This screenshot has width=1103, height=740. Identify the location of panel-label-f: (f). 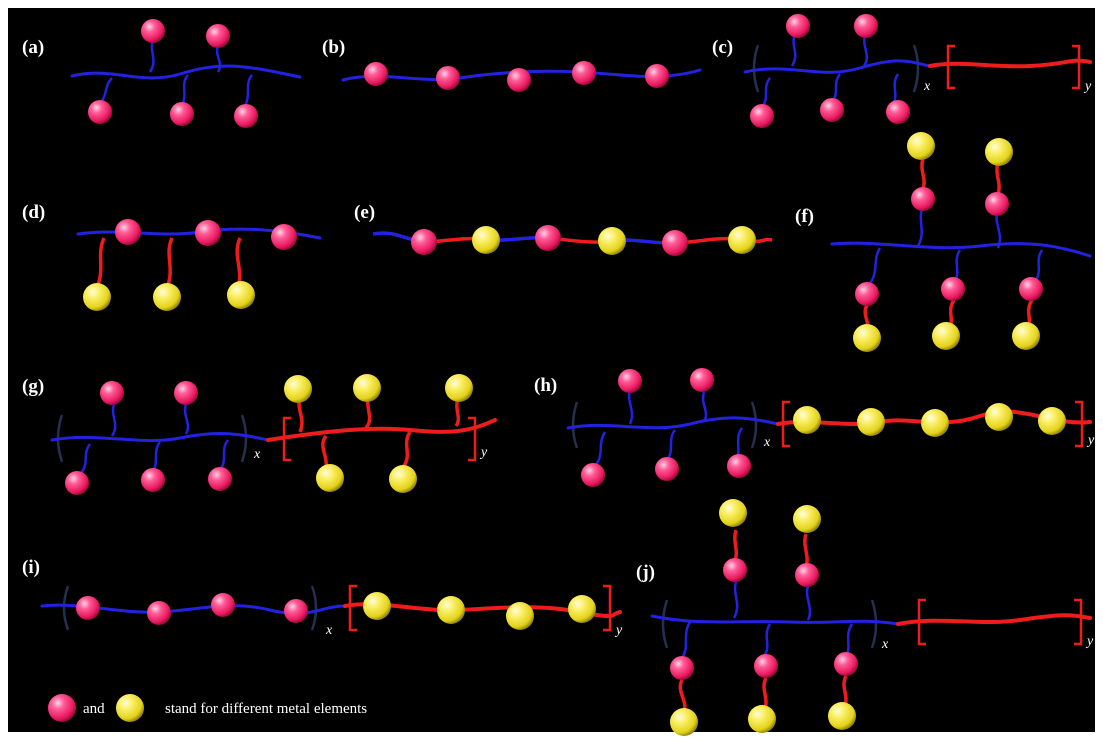
(804, 216).